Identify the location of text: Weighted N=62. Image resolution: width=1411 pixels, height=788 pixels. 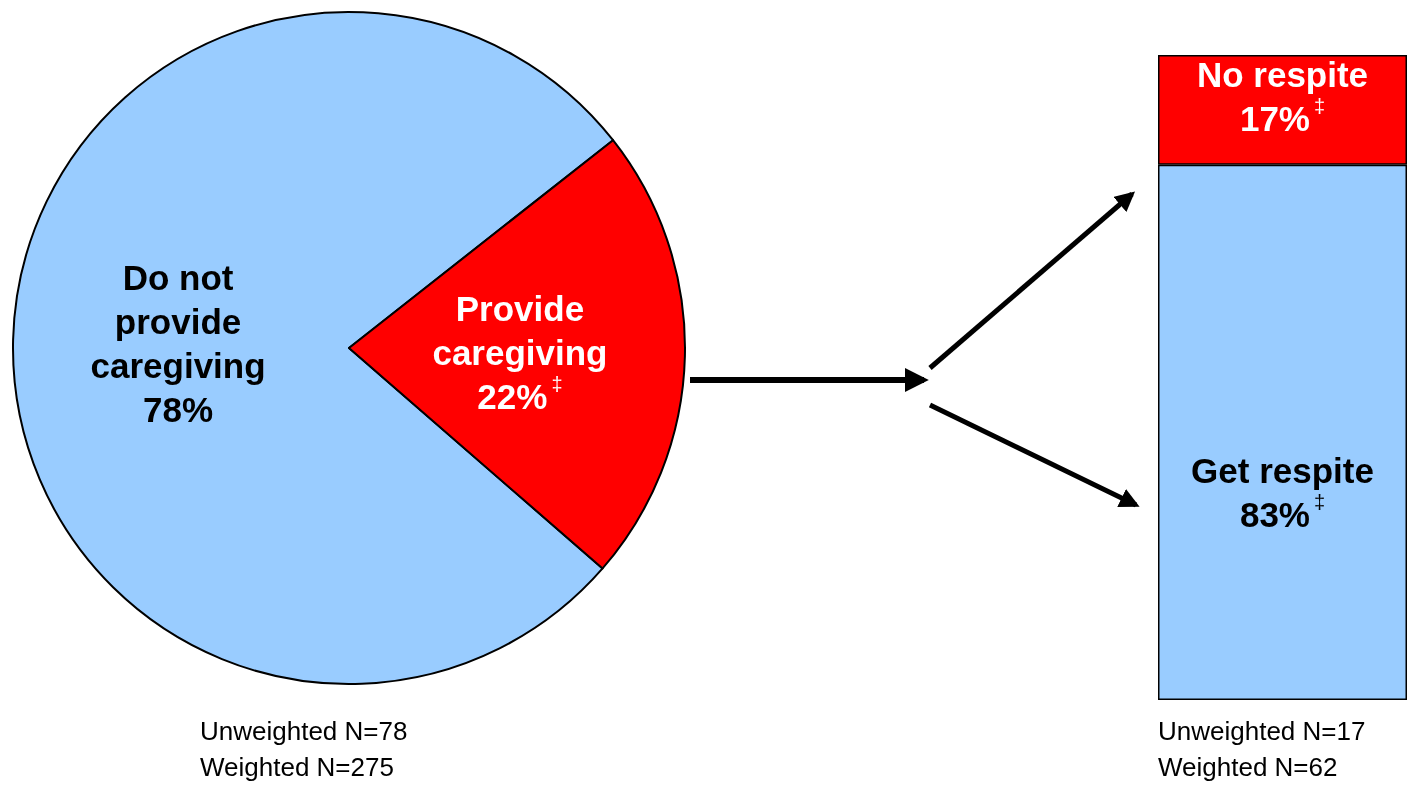
(1248, 767).